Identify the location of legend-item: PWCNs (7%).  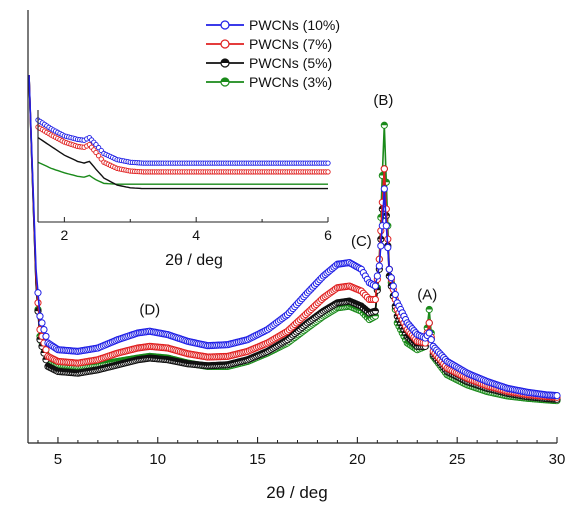
(269, 44).